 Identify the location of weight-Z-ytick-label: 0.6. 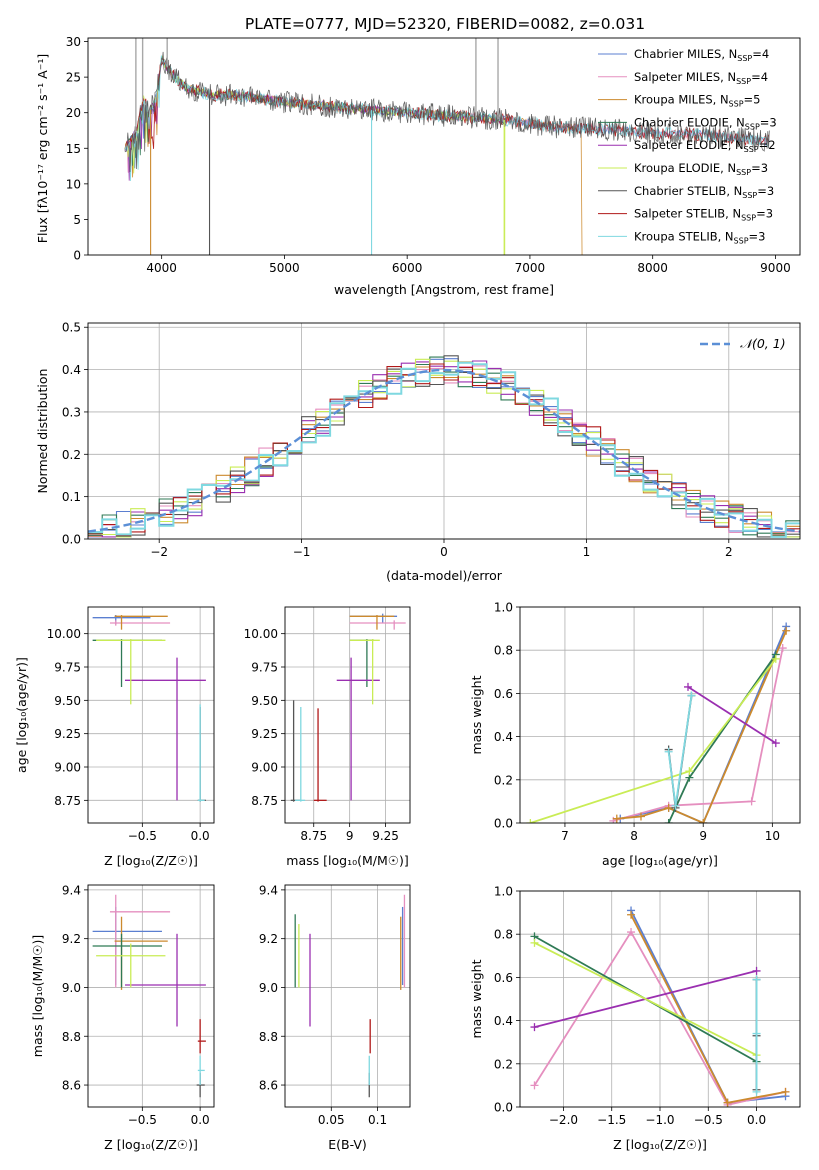
(503, 978).